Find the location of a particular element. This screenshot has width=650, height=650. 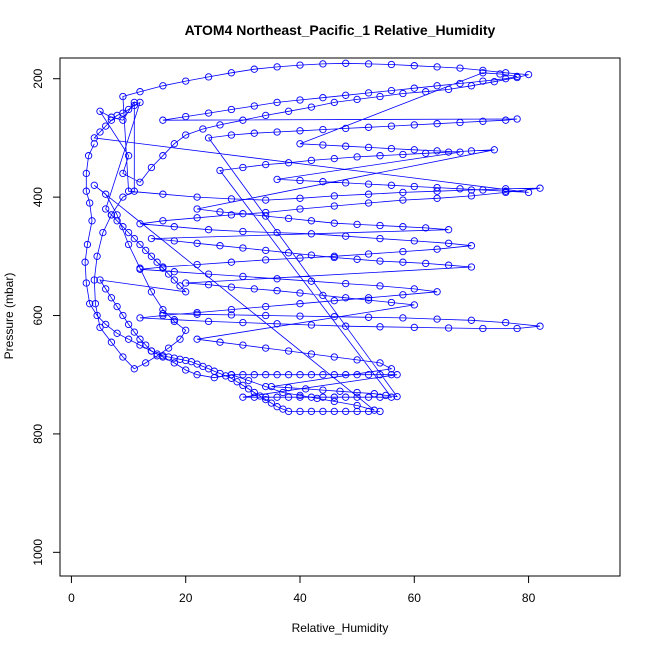

y-tick-label: 200 is located at coordinates (38, 78).